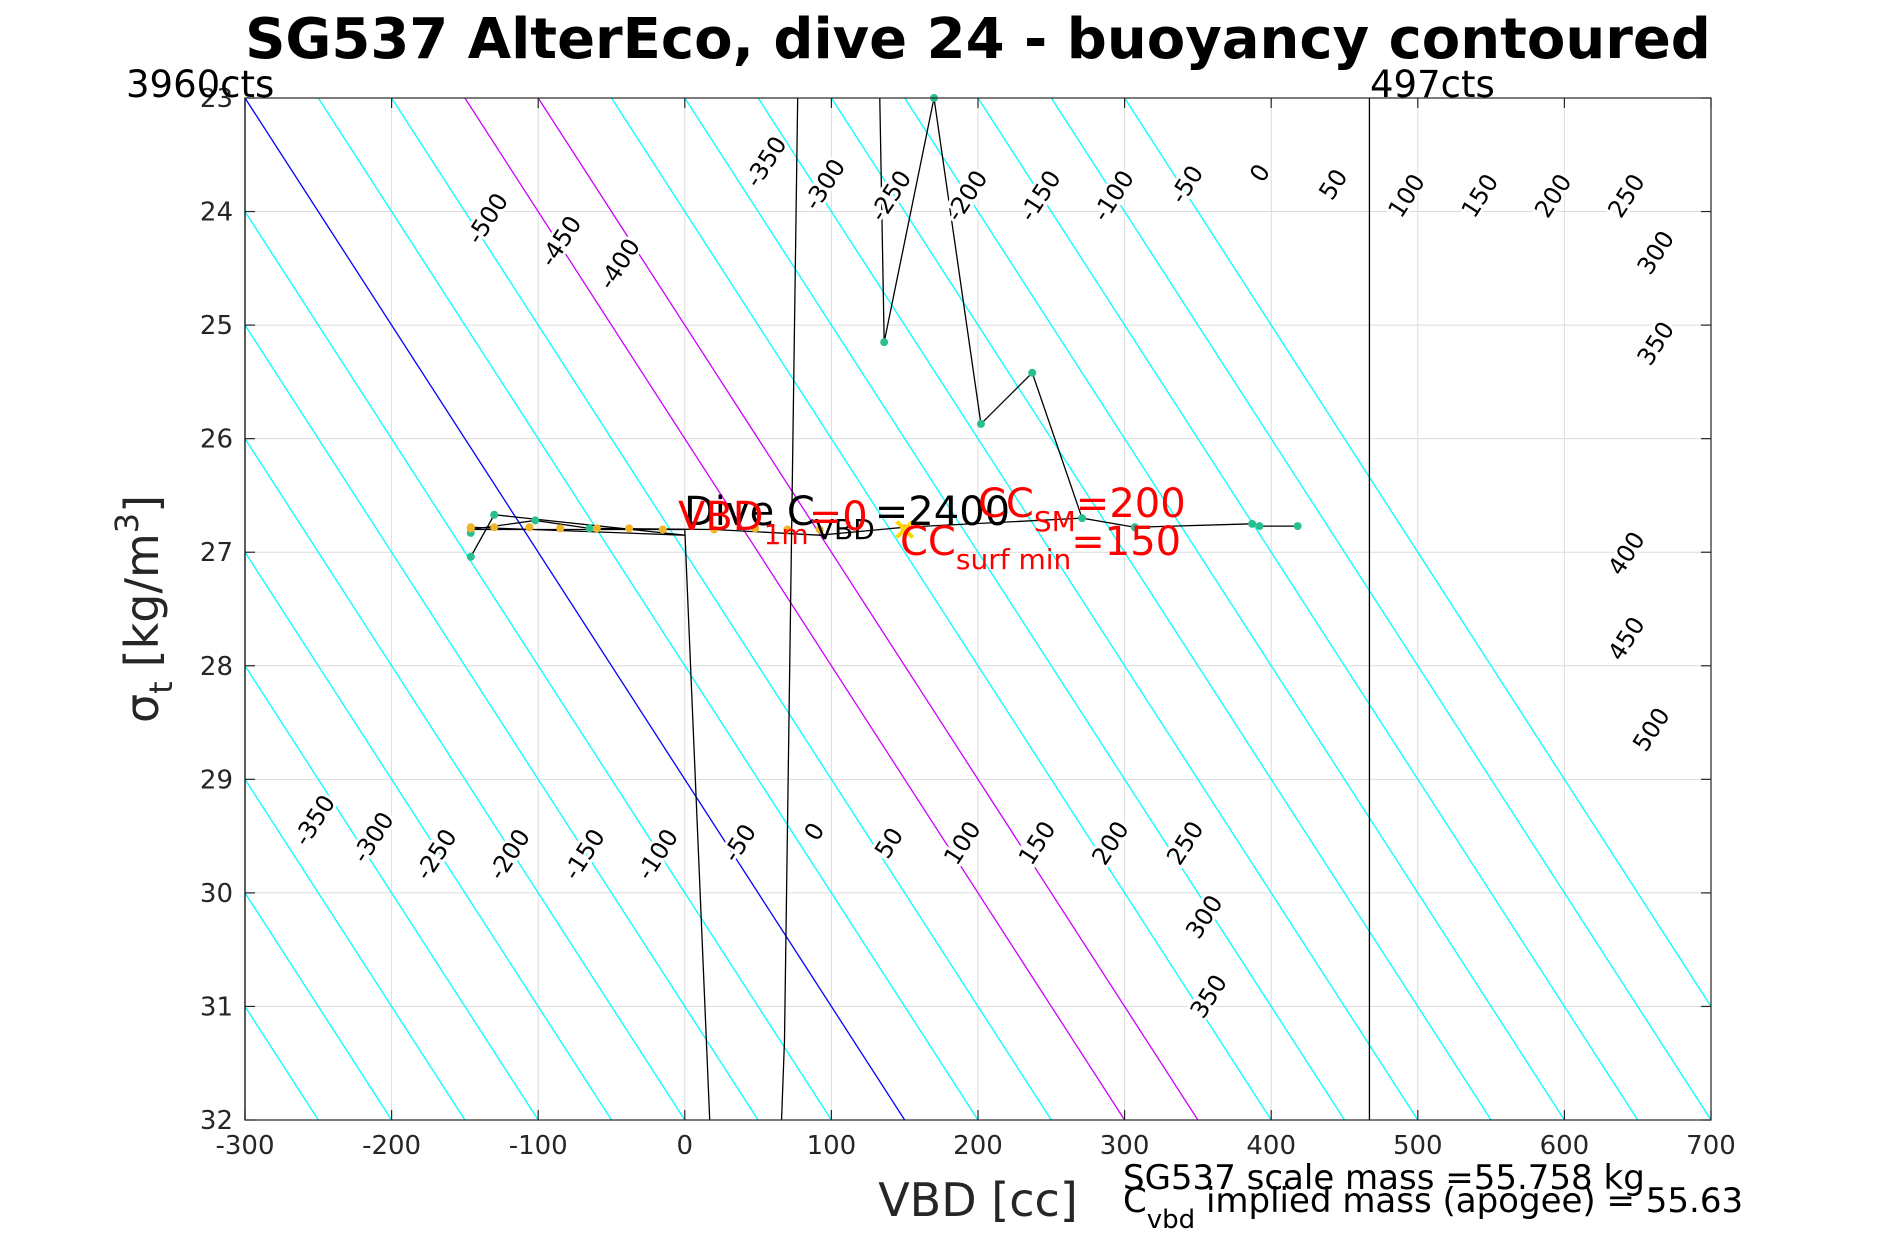 The height and width of the screenshot is (1260, 1890). Describe the element at coordinates (244, 1146) in the screenshot. I see `x-tick-label: -300` at that location.